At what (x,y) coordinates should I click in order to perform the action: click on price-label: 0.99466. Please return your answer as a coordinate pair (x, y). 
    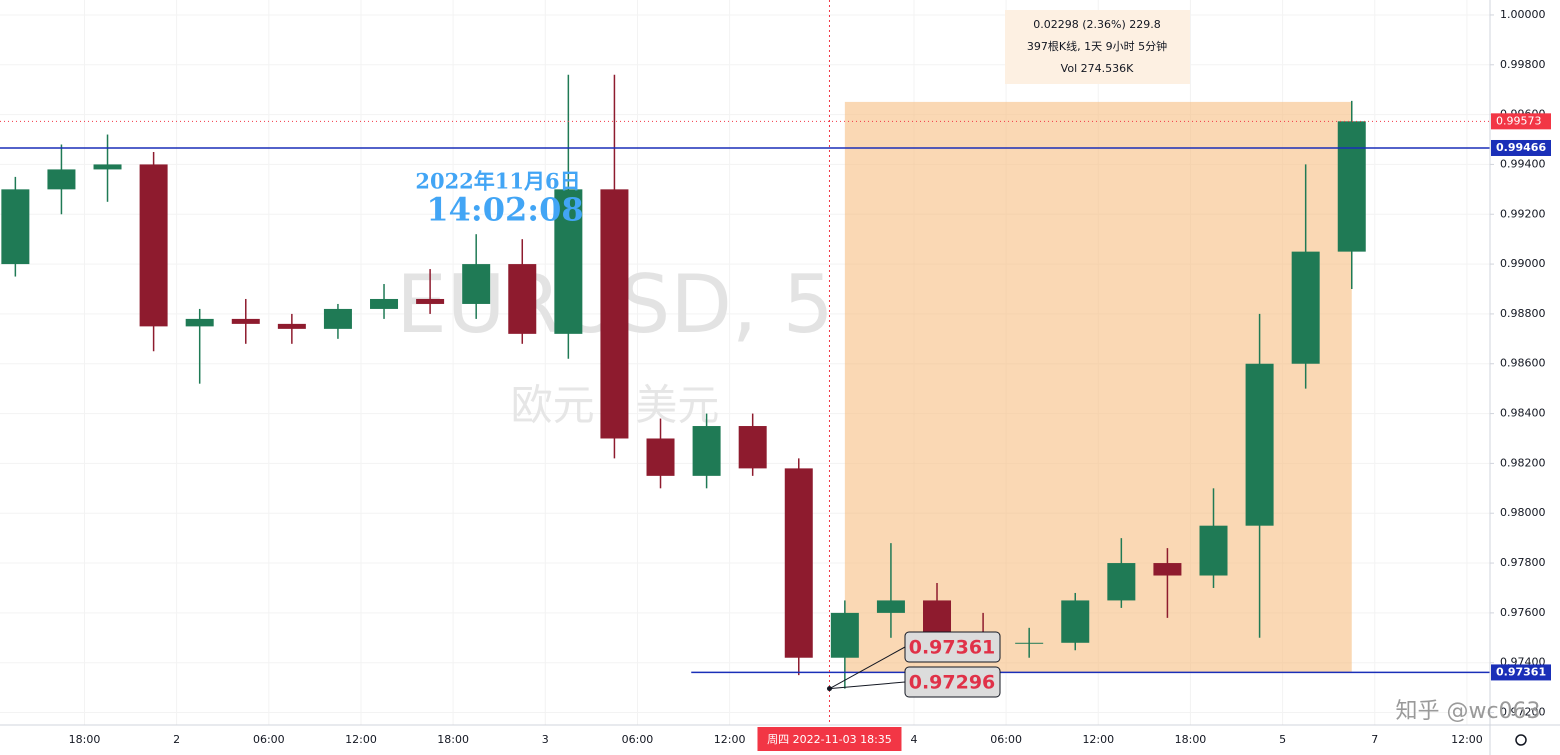
    Looking at the image, I should click on (1521, 147).